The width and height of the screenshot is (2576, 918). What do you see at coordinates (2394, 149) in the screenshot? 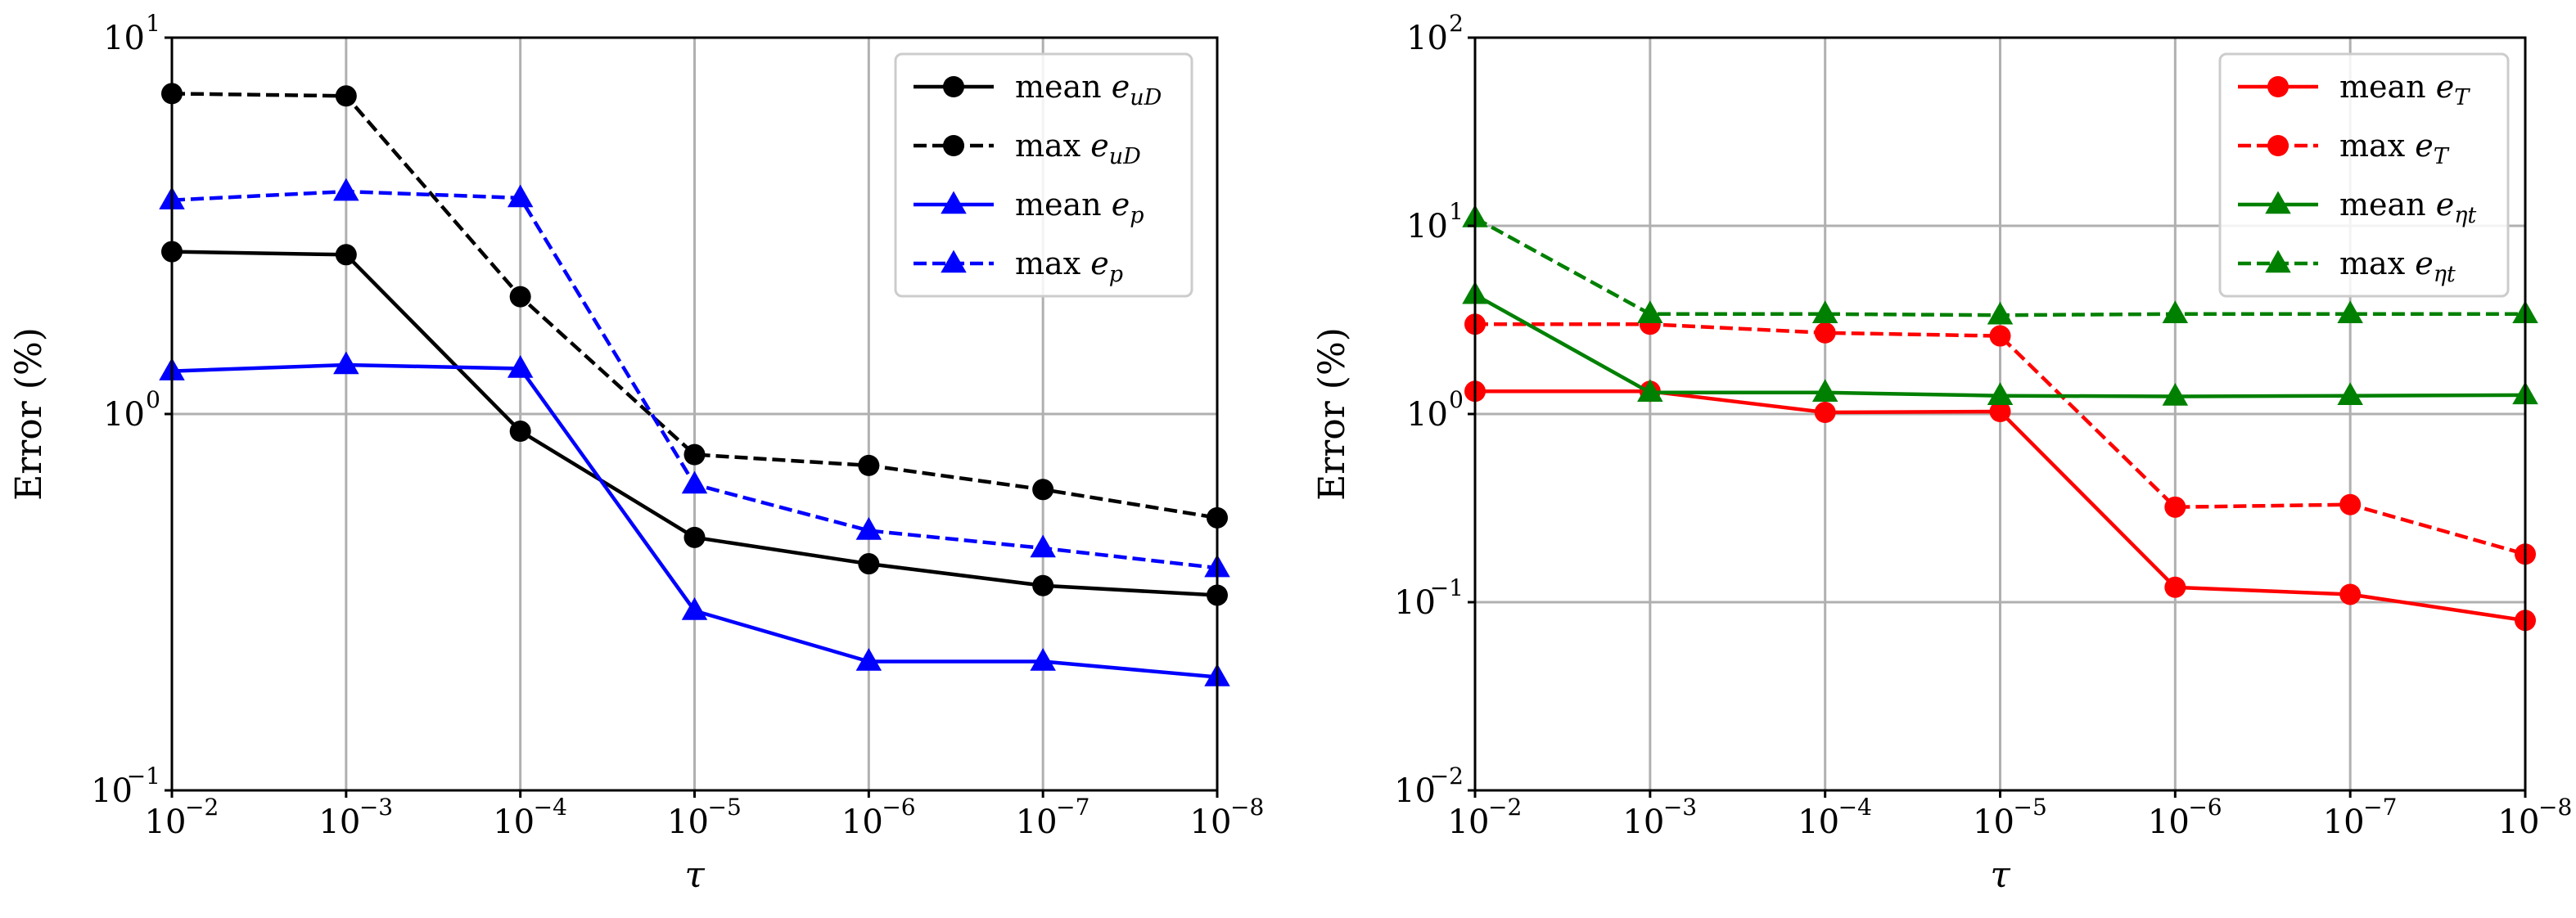
I see `chart-2-legend-label: max eT` at bounding box center [2394, 149].